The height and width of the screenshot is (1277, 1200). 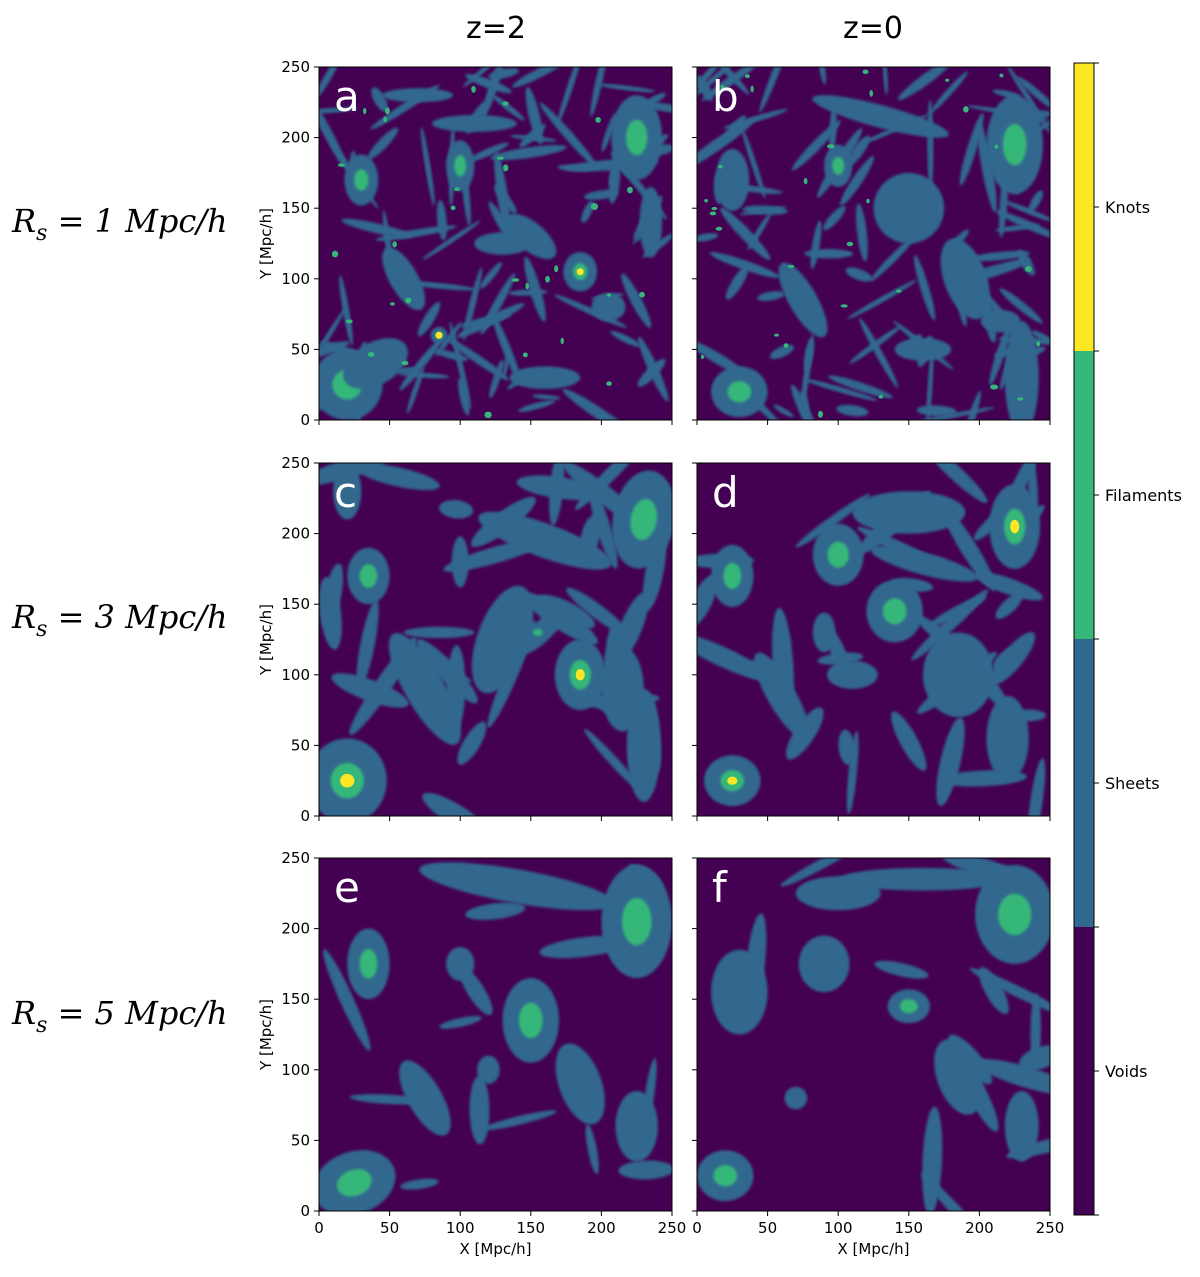 I want to click on y-tick-label: 50, so click(x=300, y=349).